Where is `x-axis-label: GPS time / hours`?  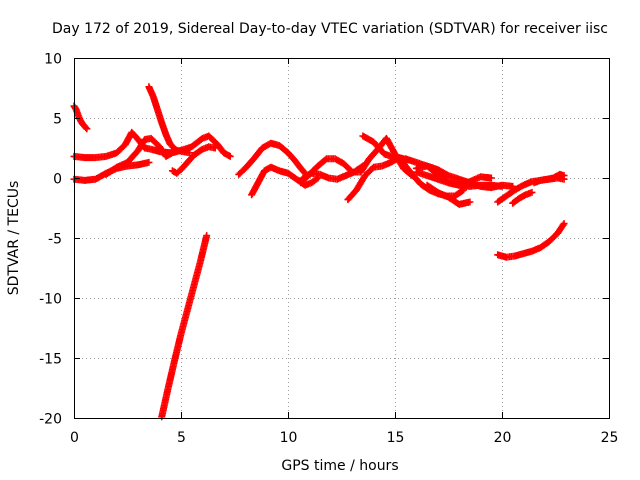 x-axis-label: GPS time / hours is located at coordinates (339, 466).